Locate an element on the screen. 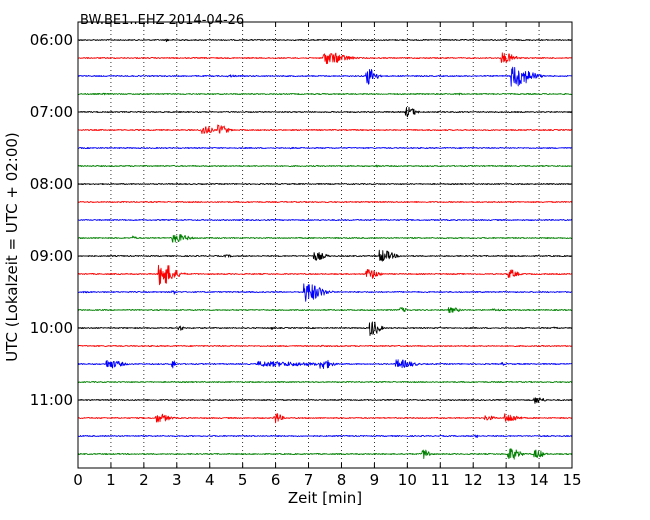  x-tick-label: 11 is located at coordinates (440, 480).